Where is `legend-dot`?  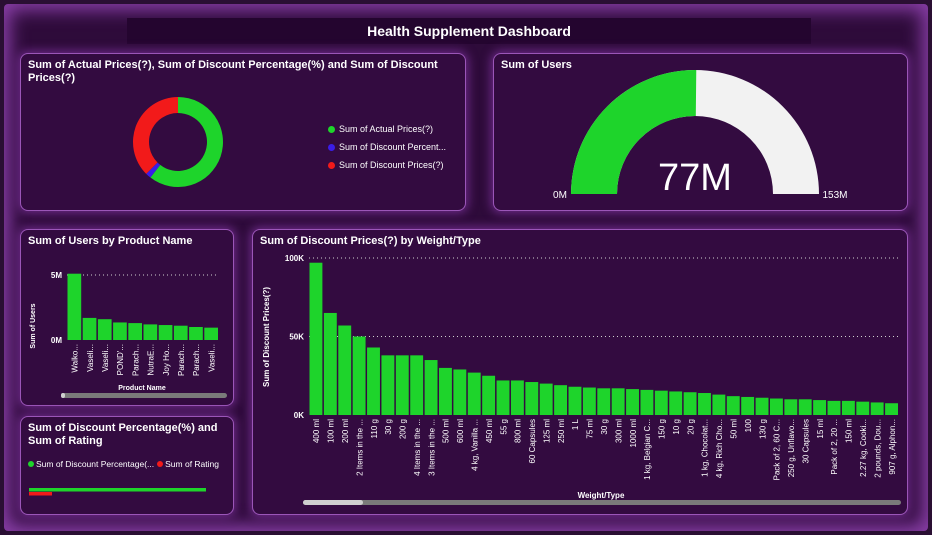
legend-dot is located at coordinates (160, 464).